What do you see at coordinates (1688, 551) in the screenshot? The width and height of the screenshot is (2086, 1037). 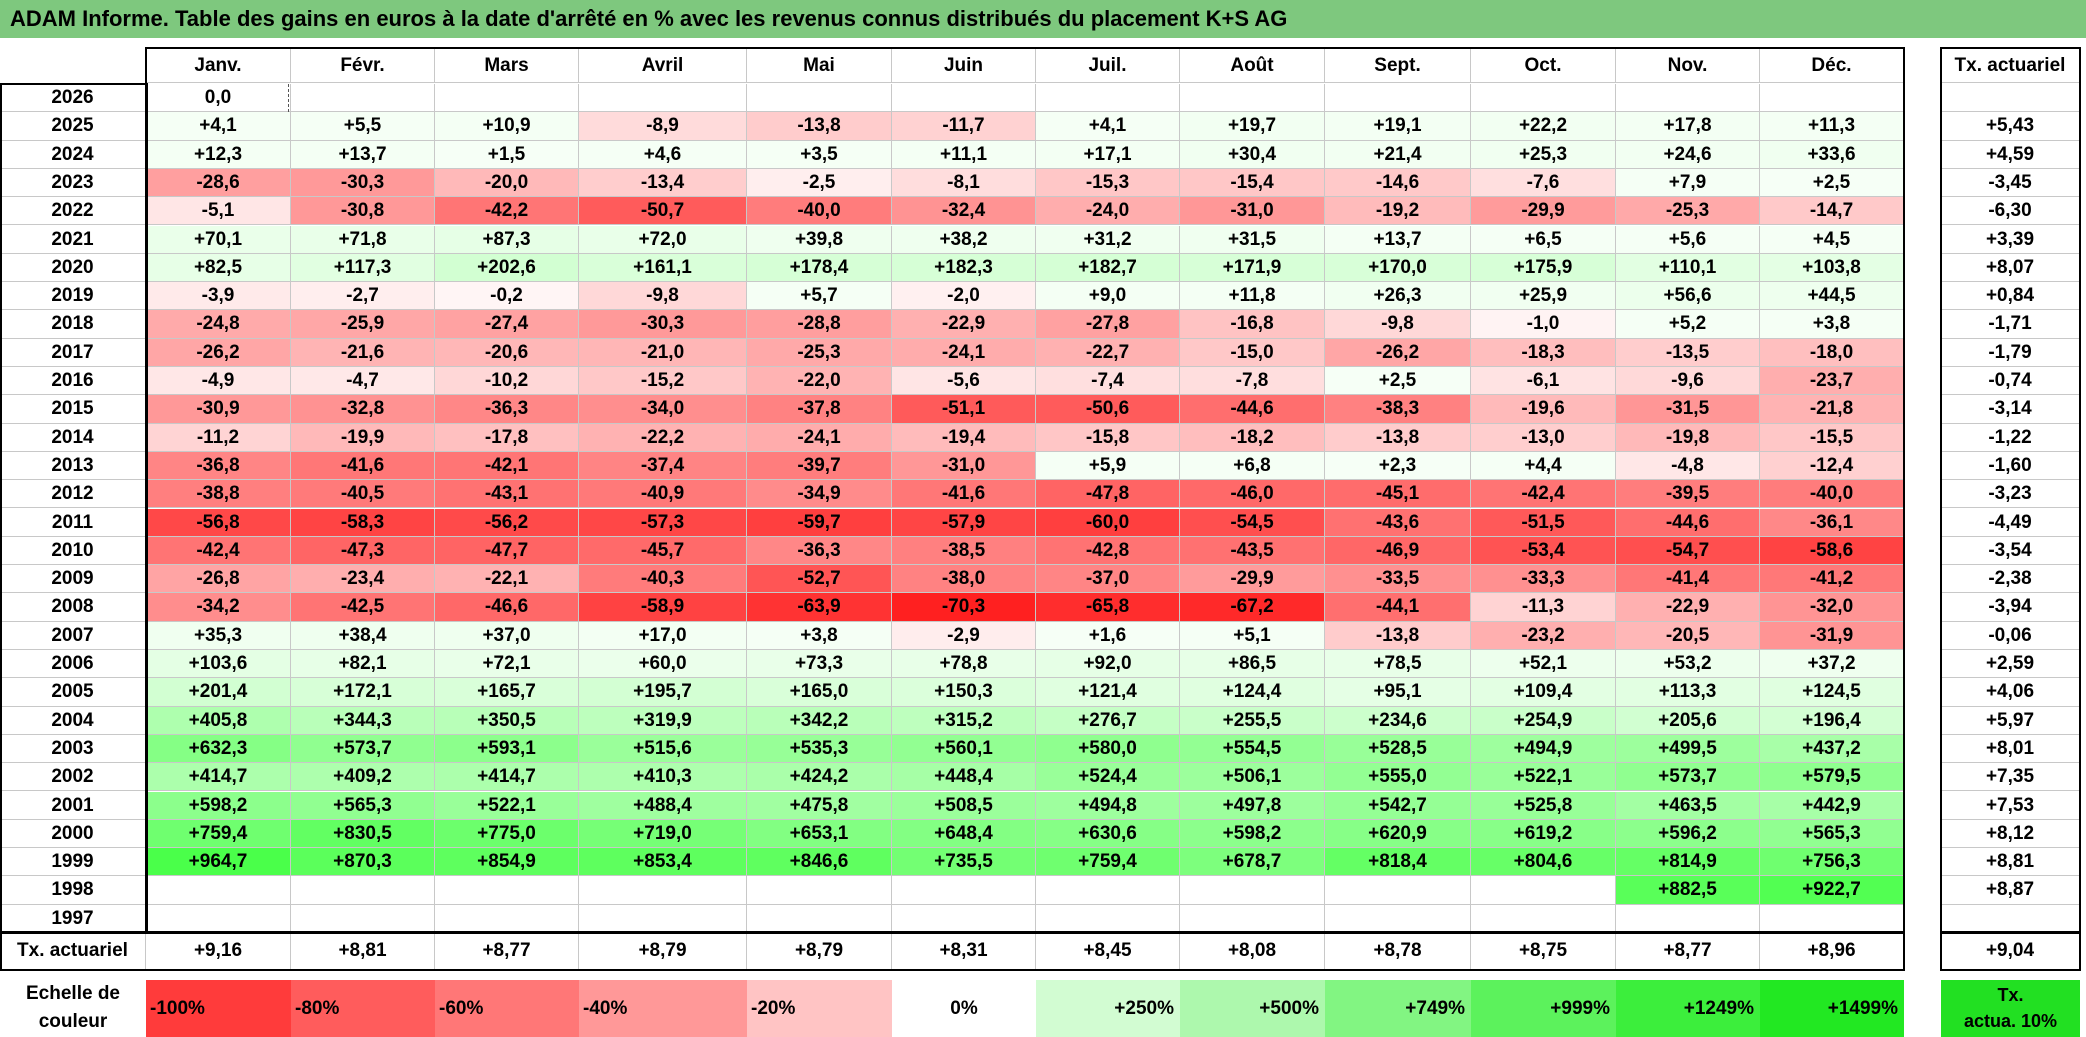 I see `return-cell: -54,7` at bounding box center [1688, 551].